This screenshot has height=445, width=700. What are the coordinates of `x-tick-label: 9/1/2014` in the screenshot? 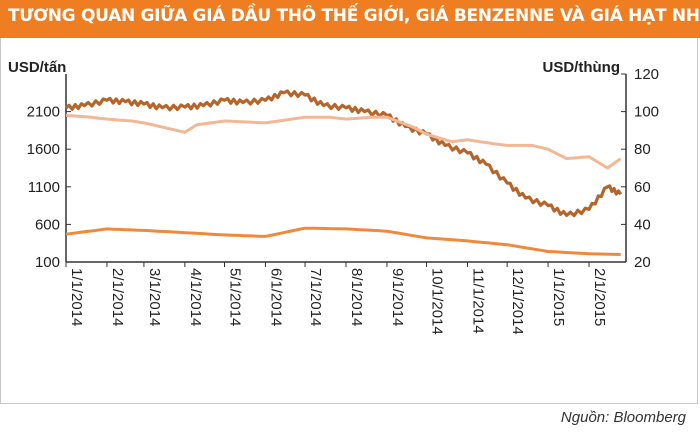 It's located at (397, 297).